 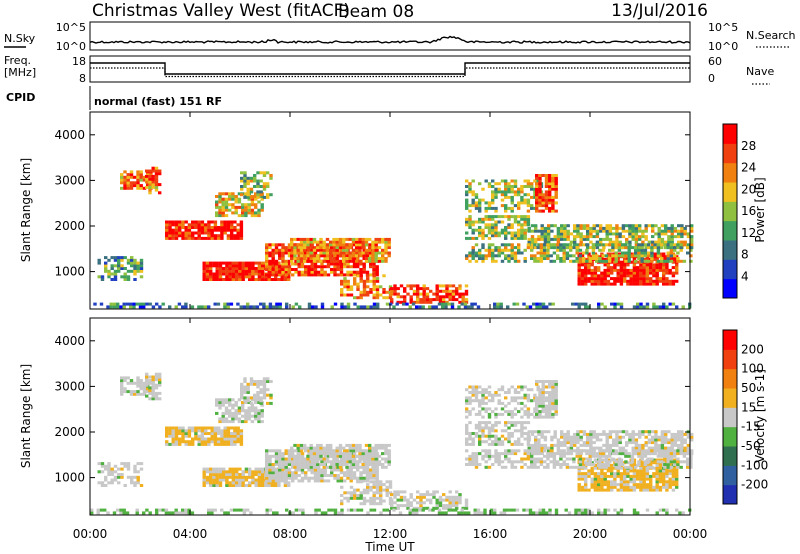 What do you see at coordinates (390, 36) in the screenshot?
I see `noise-panel-frame` at bounding box center [390, 36].